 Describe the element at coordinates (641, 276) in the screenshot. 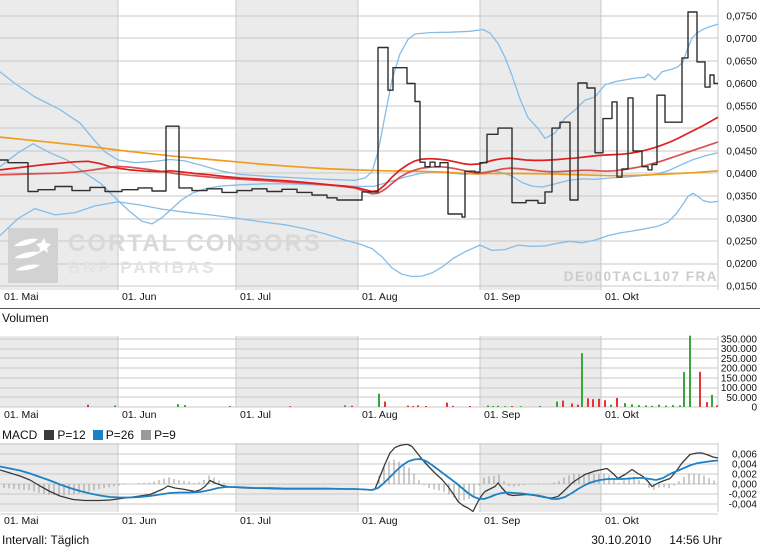

I see `watermark-instrument: DE000TACL107 FRA` at that location.